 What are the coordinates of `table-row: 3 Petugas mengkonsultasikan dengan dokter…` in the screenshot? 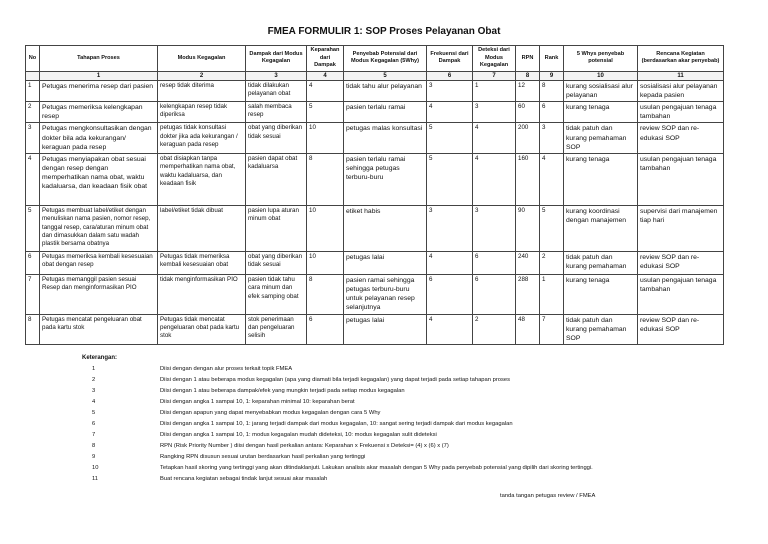 It's located at (374, 138).